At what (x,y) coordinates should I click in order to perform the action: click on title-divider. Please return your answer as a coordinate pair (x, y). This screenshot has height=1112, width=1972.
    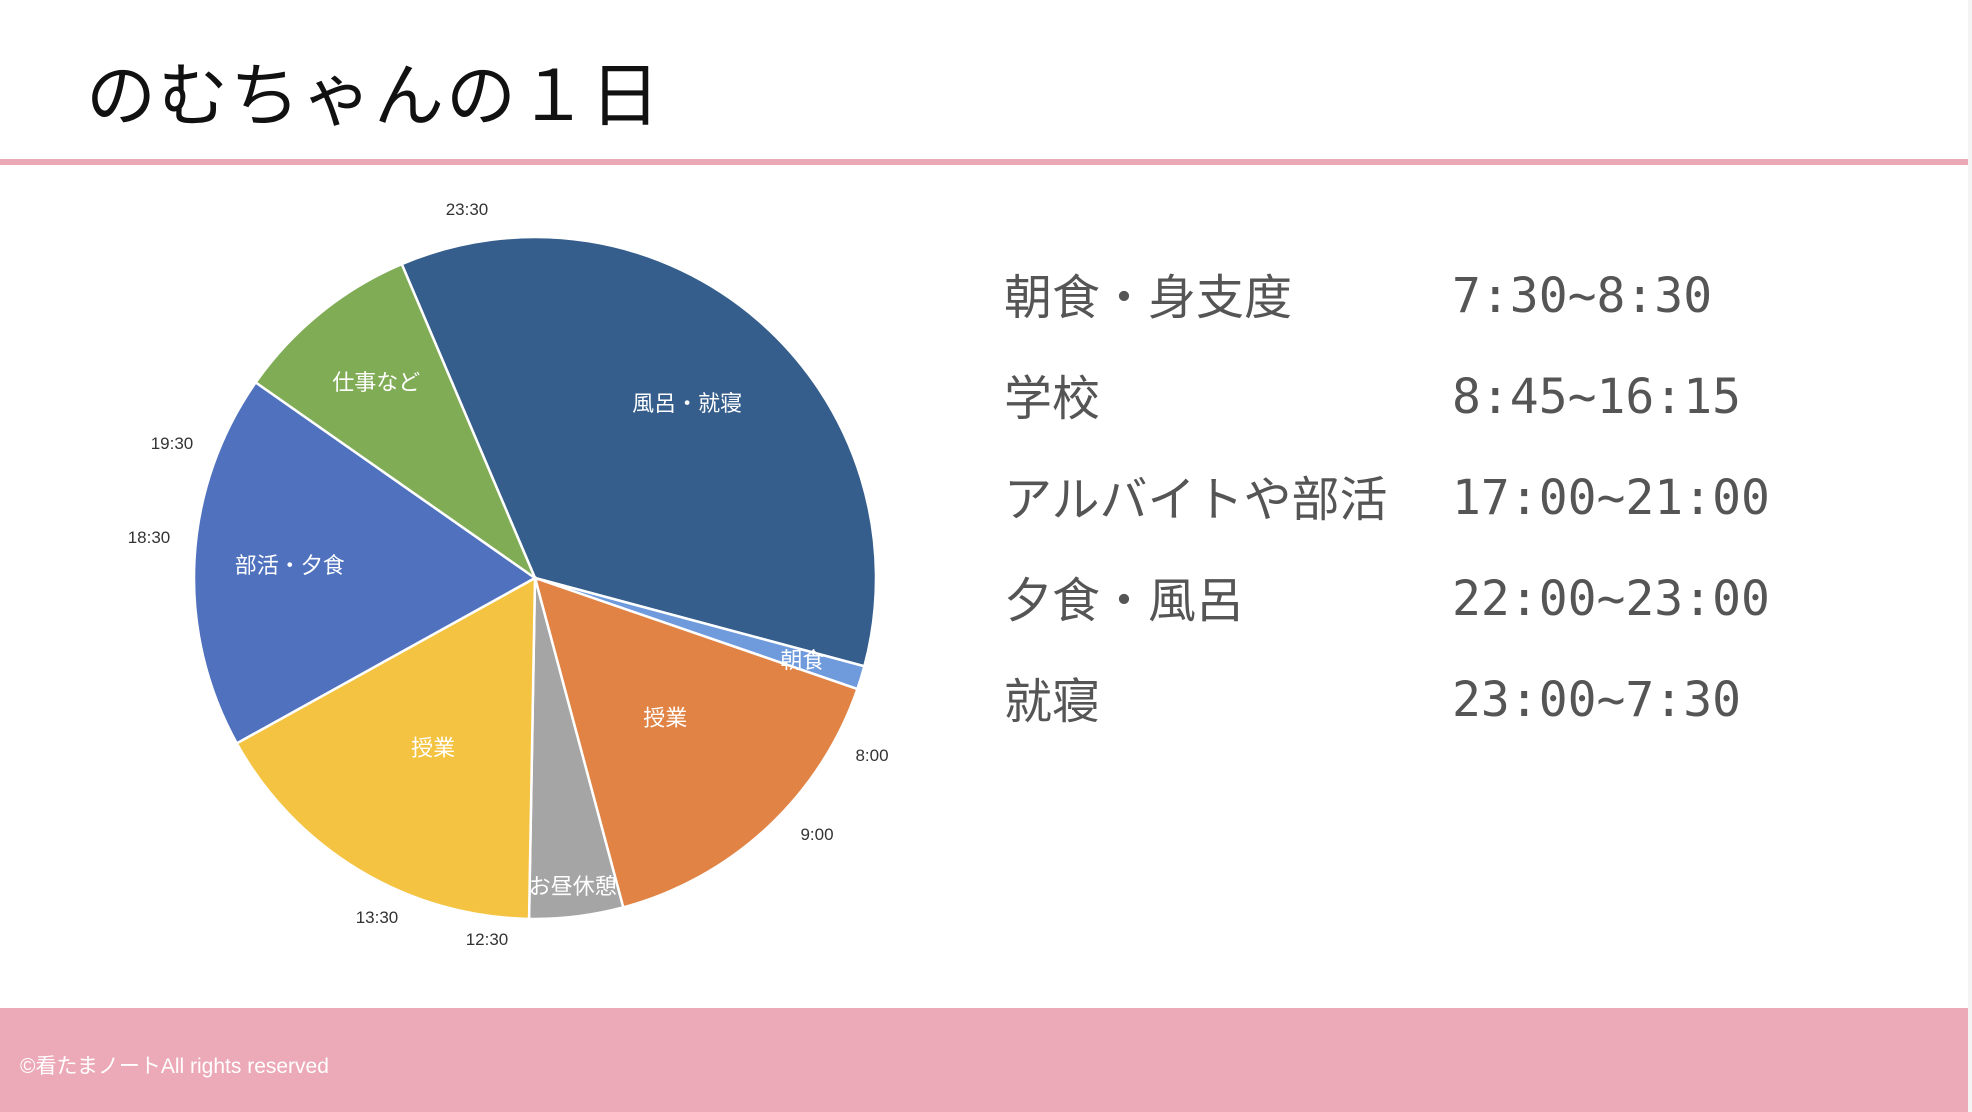
    Looking at the image, I should click on (984, 162).